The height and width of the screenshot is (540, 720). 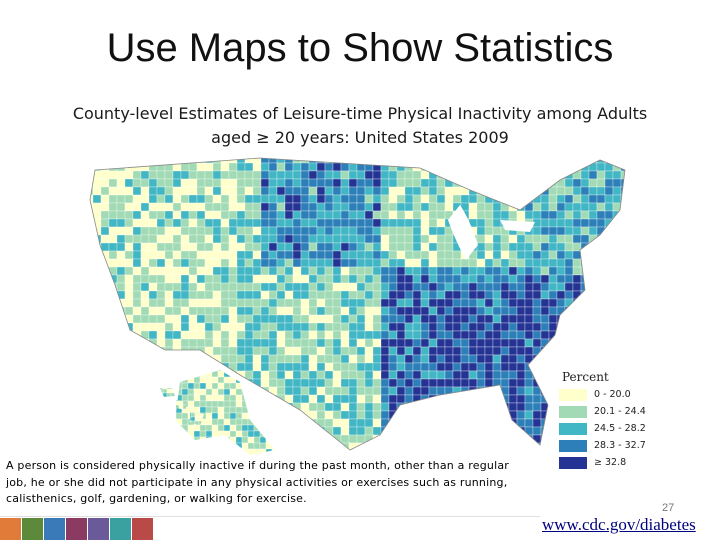 I want to click on legend-item: 28.3 - 32.7, so click(x=618, y=445).